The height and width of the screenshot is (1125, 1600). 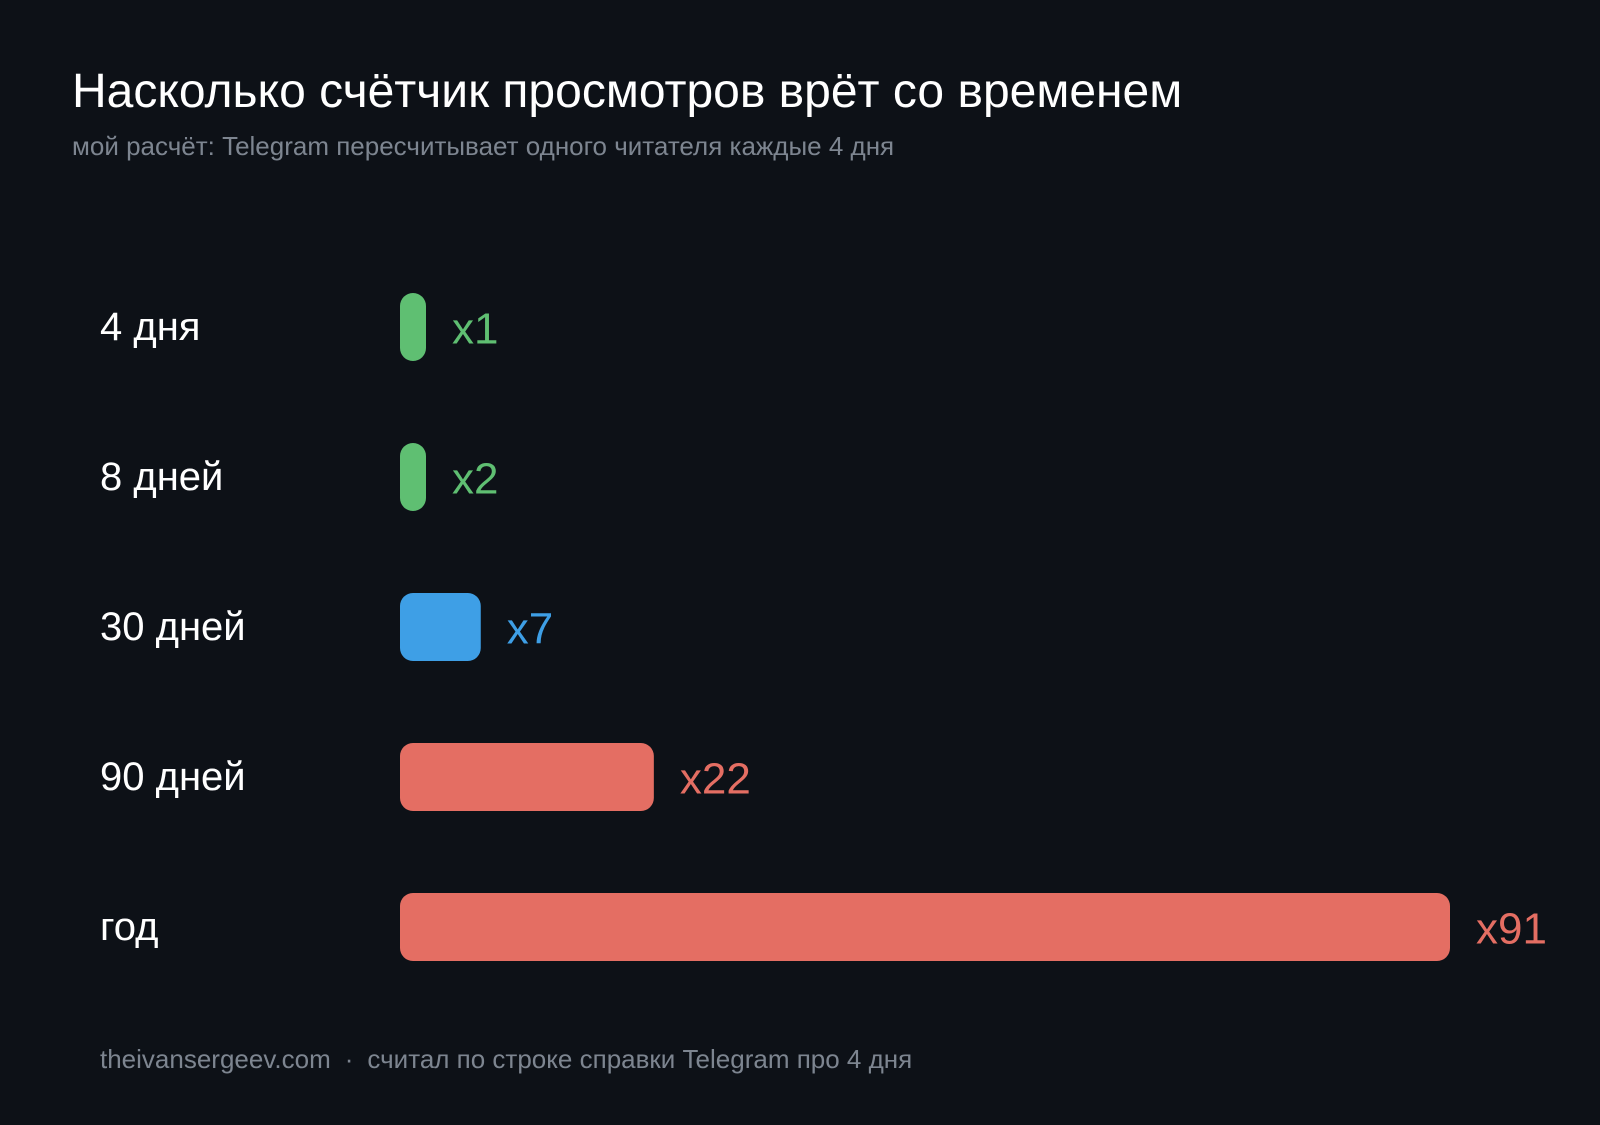 What do you see at coordinates (173, 627) in the screenshot?
I see `category-label-2: 30 дней` at bounding box center [173, 627].